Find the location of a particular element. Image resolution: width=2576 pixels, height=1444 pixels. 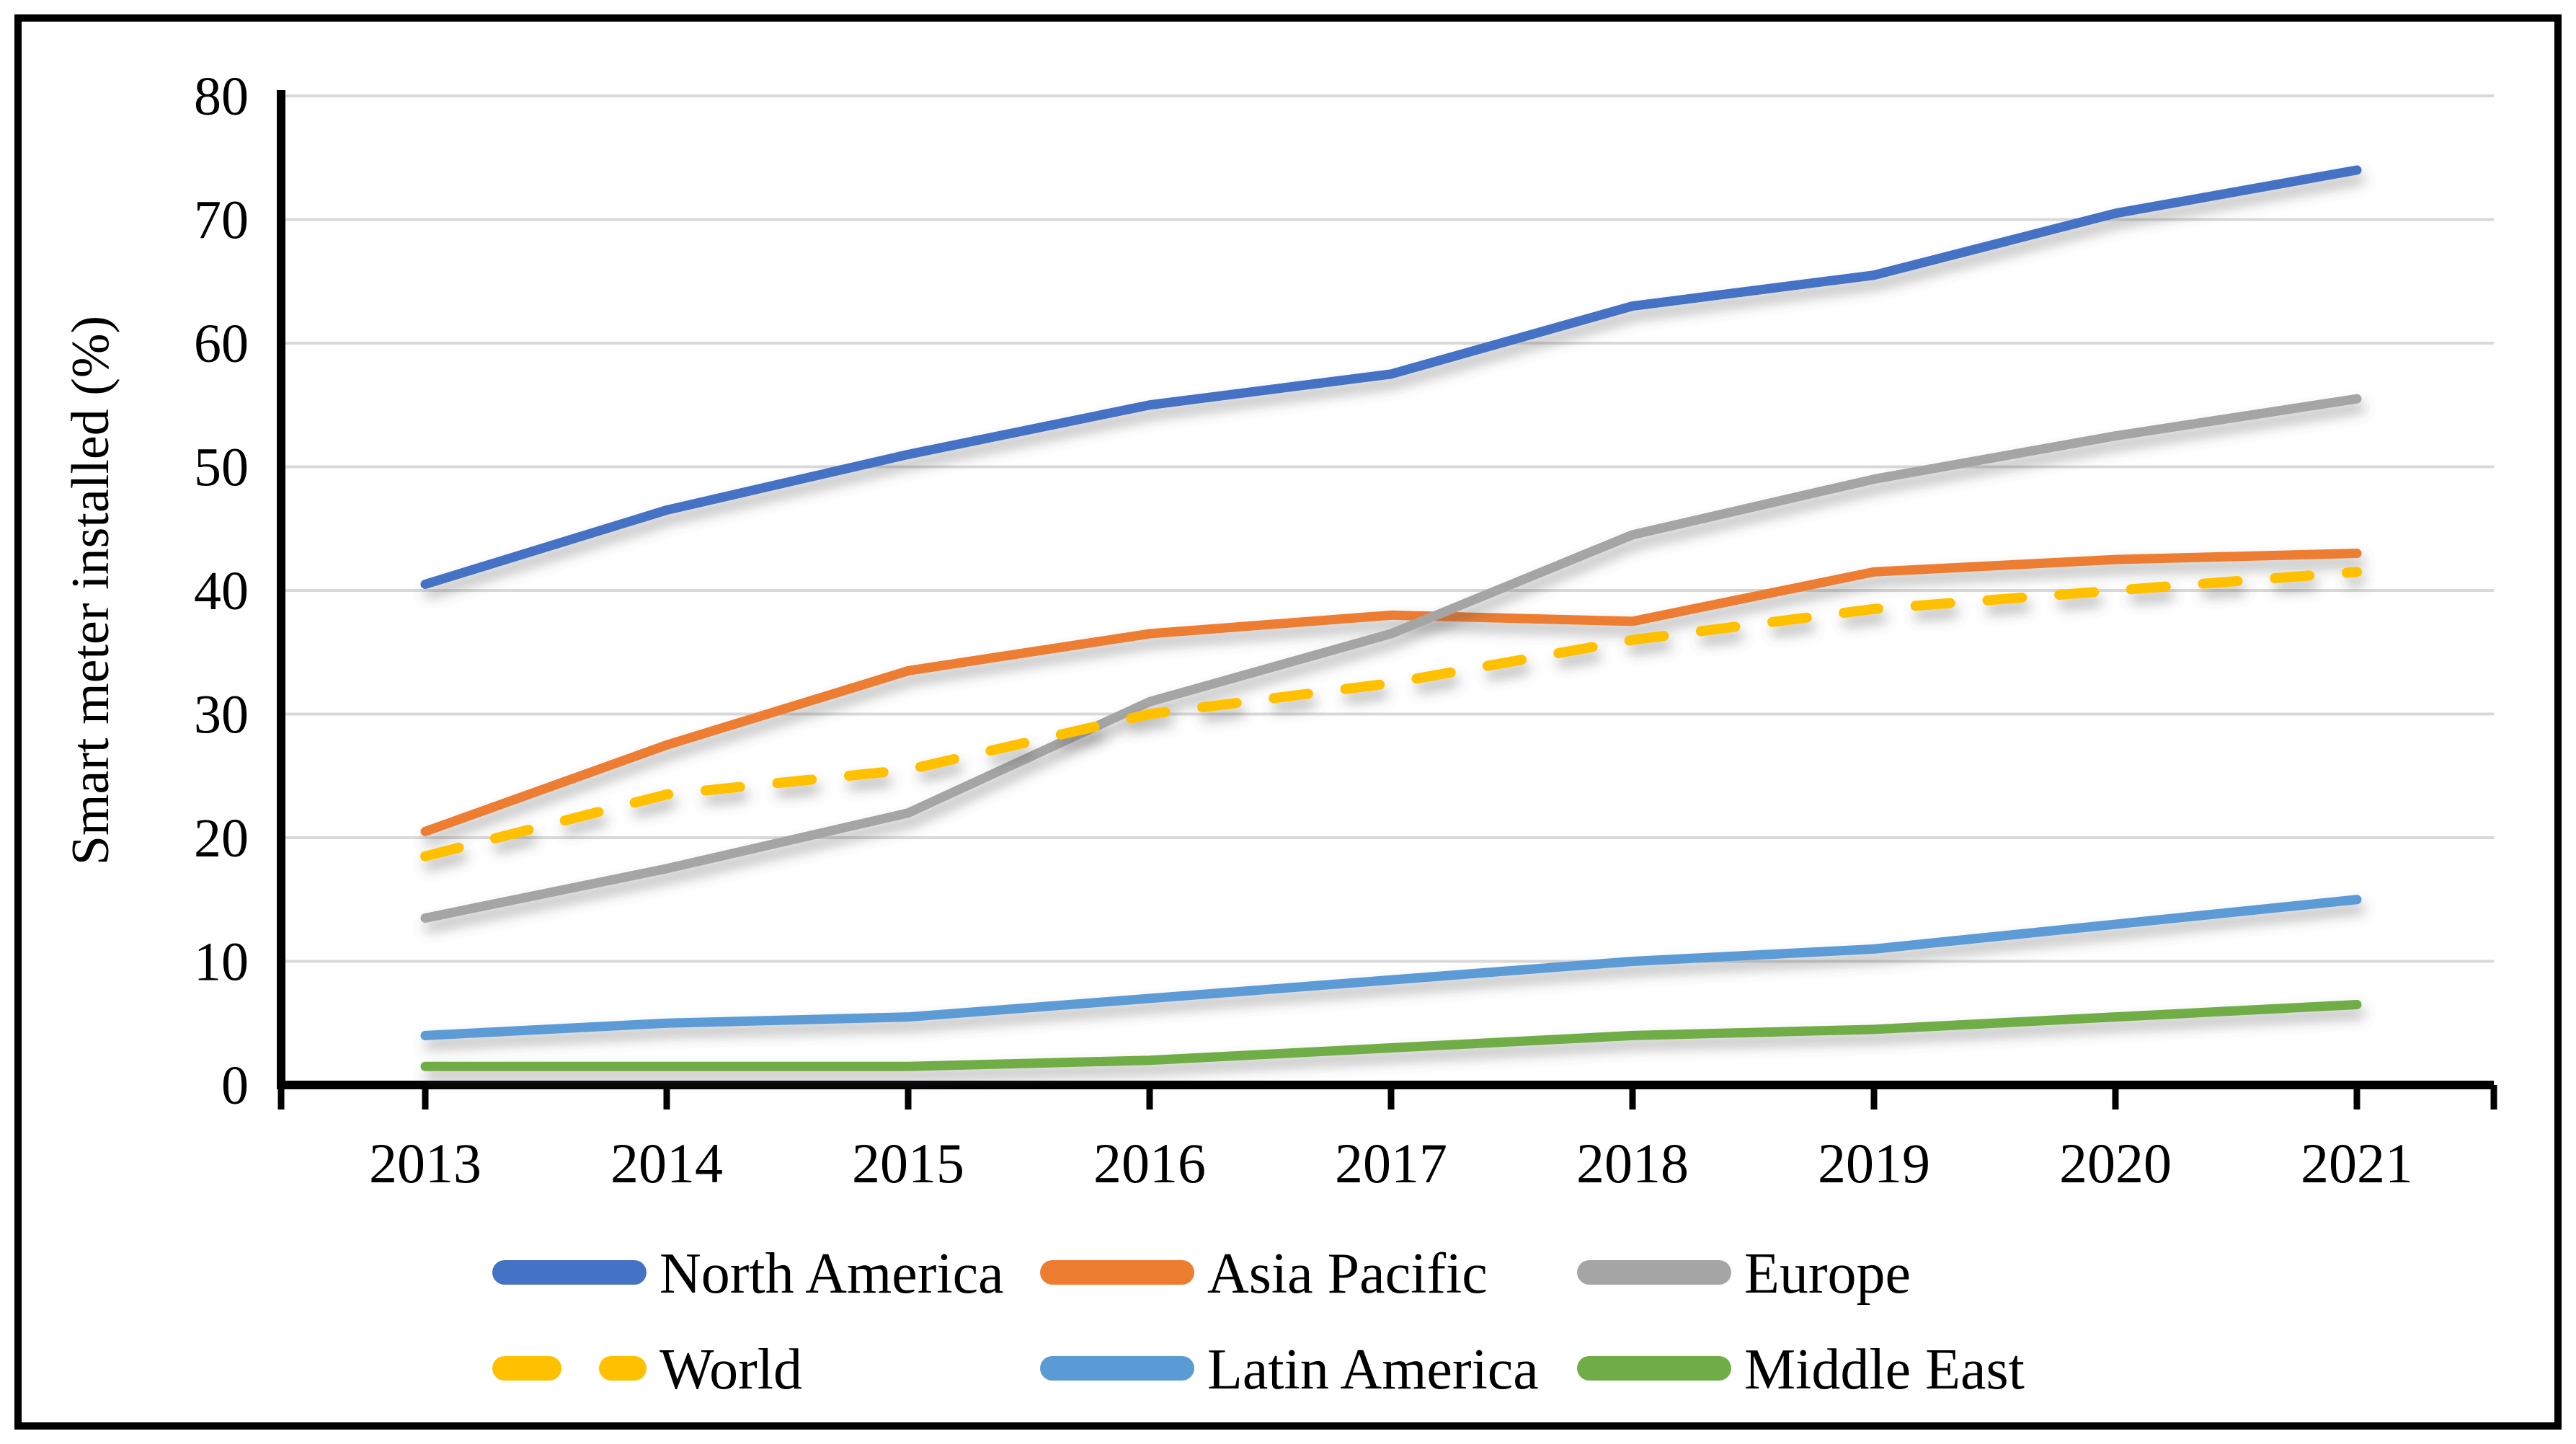

legend-item-world: World is located at coordinates (647, 1369).